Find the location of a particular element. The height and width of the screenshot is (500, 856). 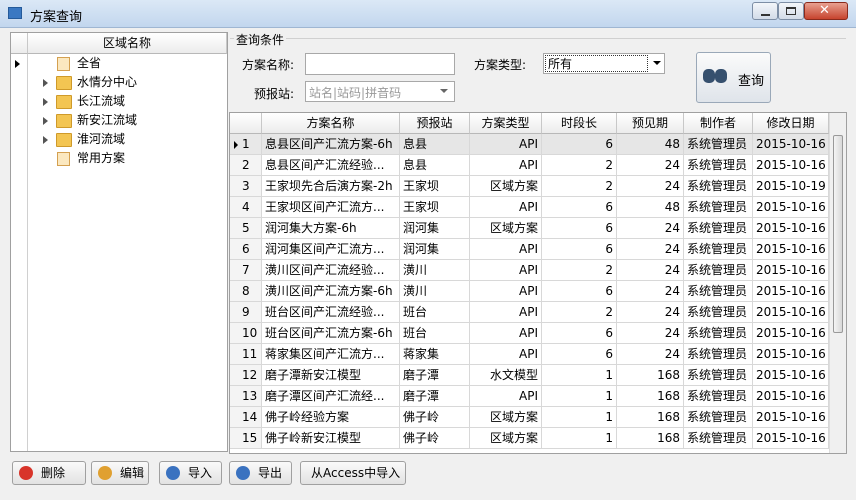

tree-node: 长江流域 is located at coordinates (101, 101).